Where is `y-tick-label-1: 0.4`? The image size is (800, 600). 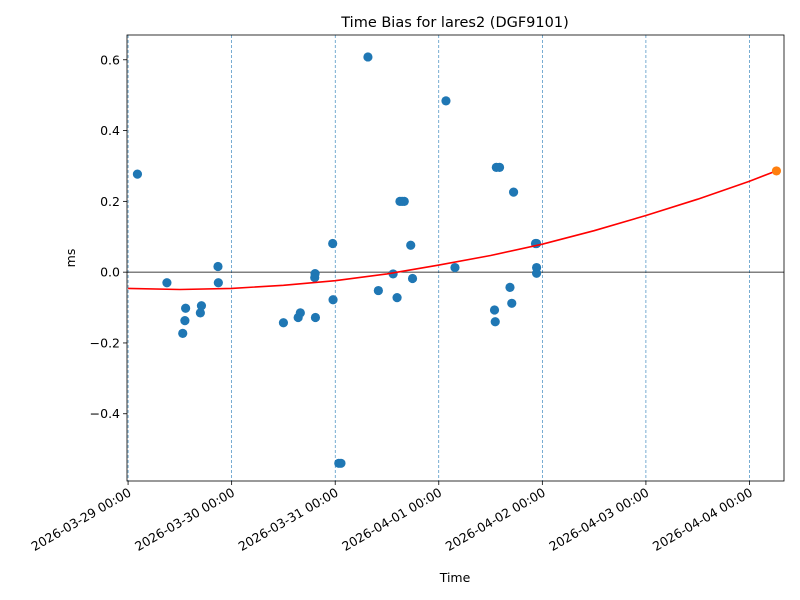 y-tick-label-1: 0.4 is located at coordinates (110, 130).